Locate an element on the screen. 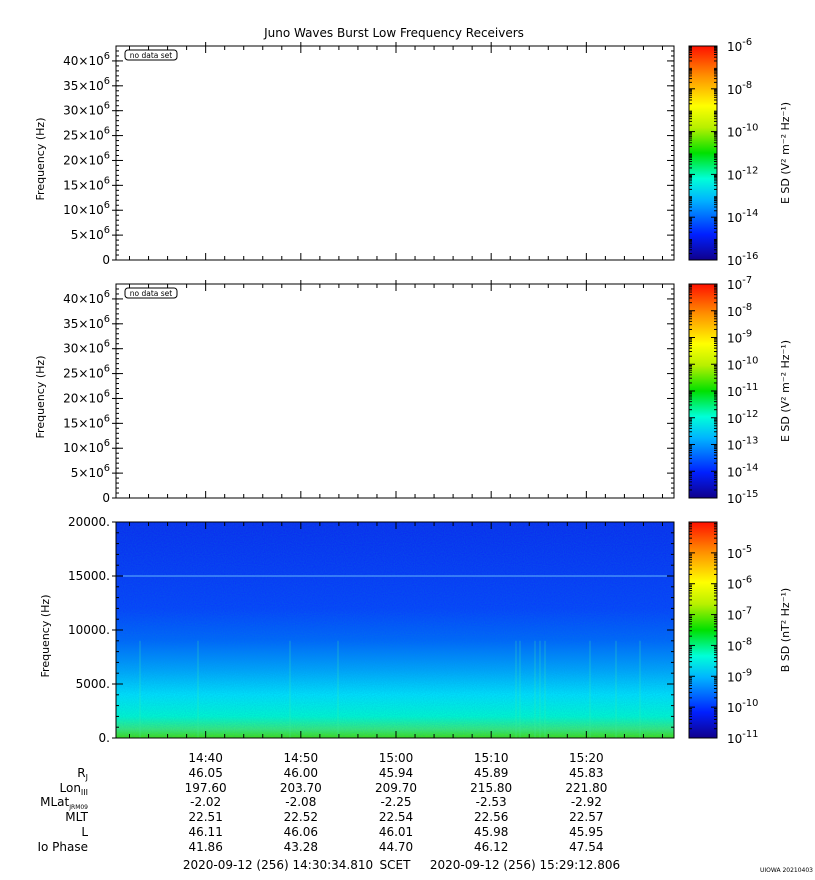  colorbar-tick-label: 10⁻¹³ is located at coordinates (742, 444).